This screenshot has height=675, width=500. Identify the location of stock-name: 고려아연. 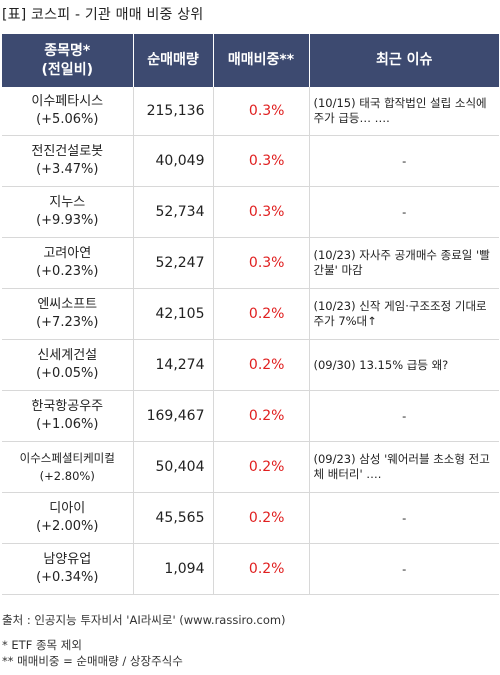
(67, 253).